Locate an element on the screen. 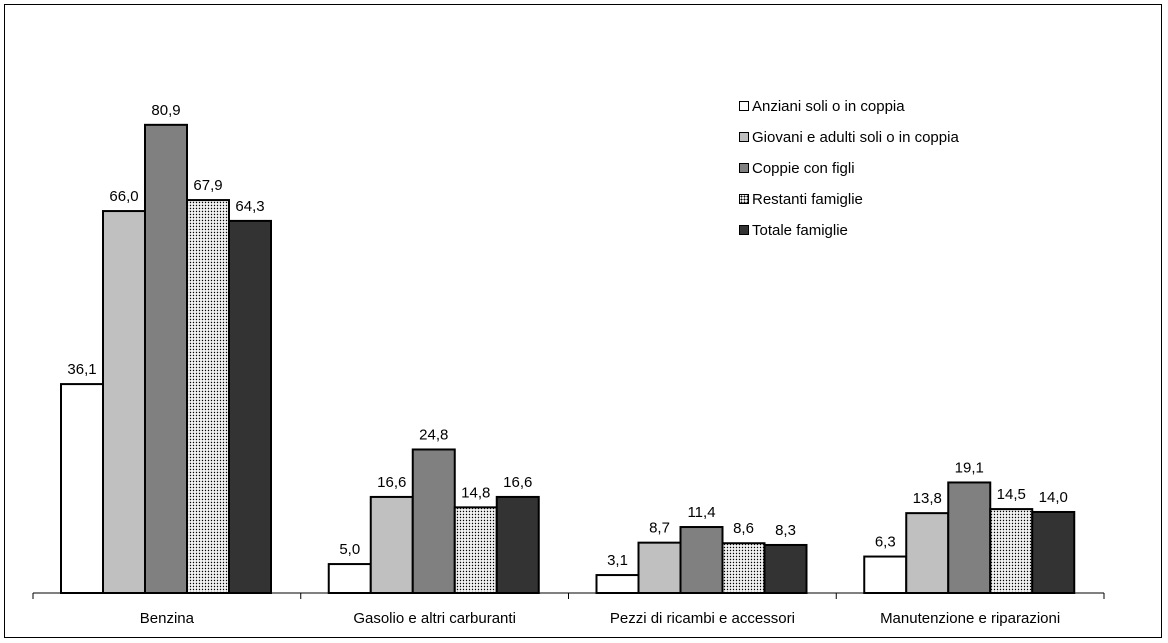 This screenshot has height=643, width=1168. value-label: 36,1 is located at coordinates (81, 369).